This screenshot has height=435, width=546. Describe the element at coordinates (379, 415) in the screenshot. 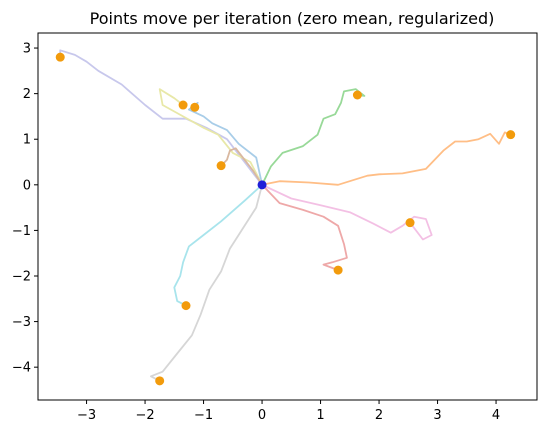

I see `x-tick-label: 2` at that location.